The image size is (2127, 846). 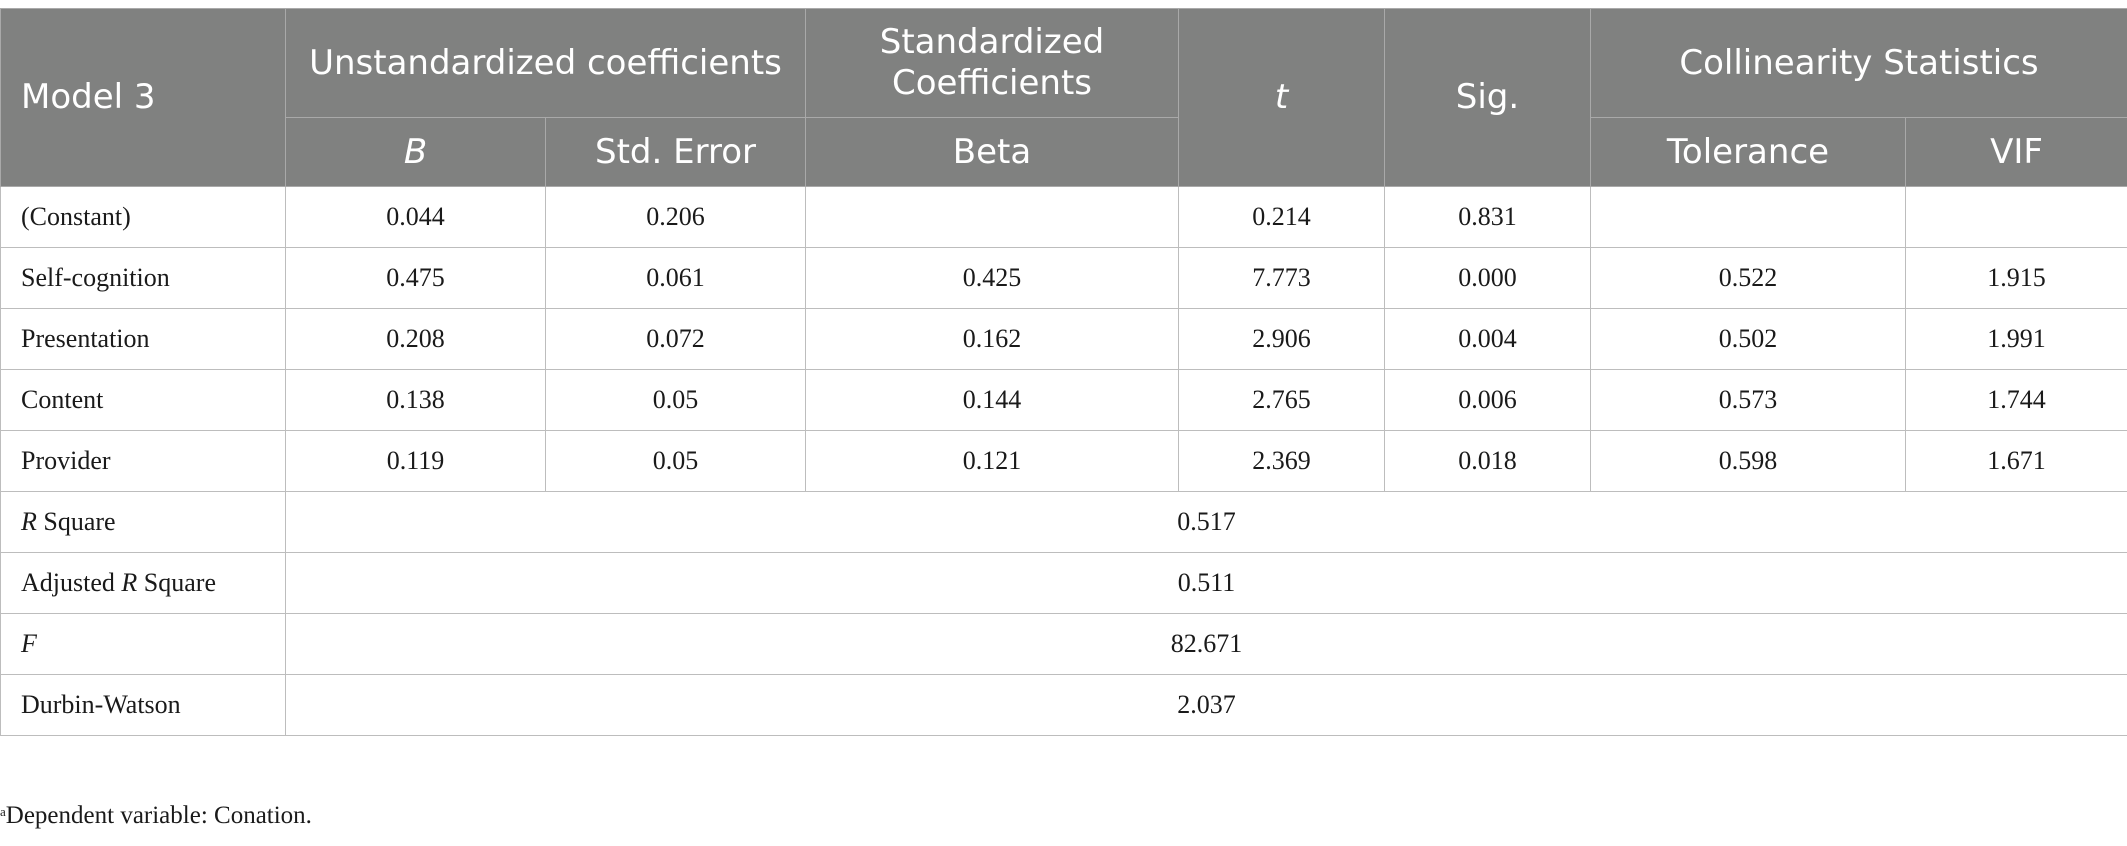 What do you see at coordinates (415, 278) in the screenshot?
I see `cell-b: 0.475` at bounding box center [415, 278].